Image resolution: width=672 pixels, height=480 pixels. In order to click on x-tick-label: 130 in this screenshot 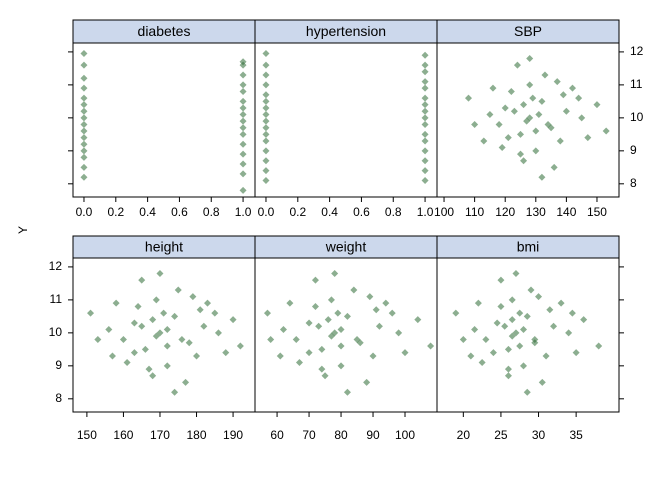, I will do `click(536, 212)`.